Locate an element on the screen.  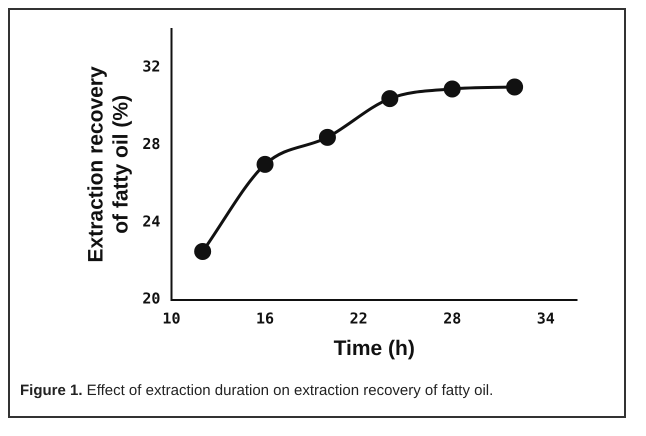
y-tick-label: 32 is located at coordinates (151, 67).